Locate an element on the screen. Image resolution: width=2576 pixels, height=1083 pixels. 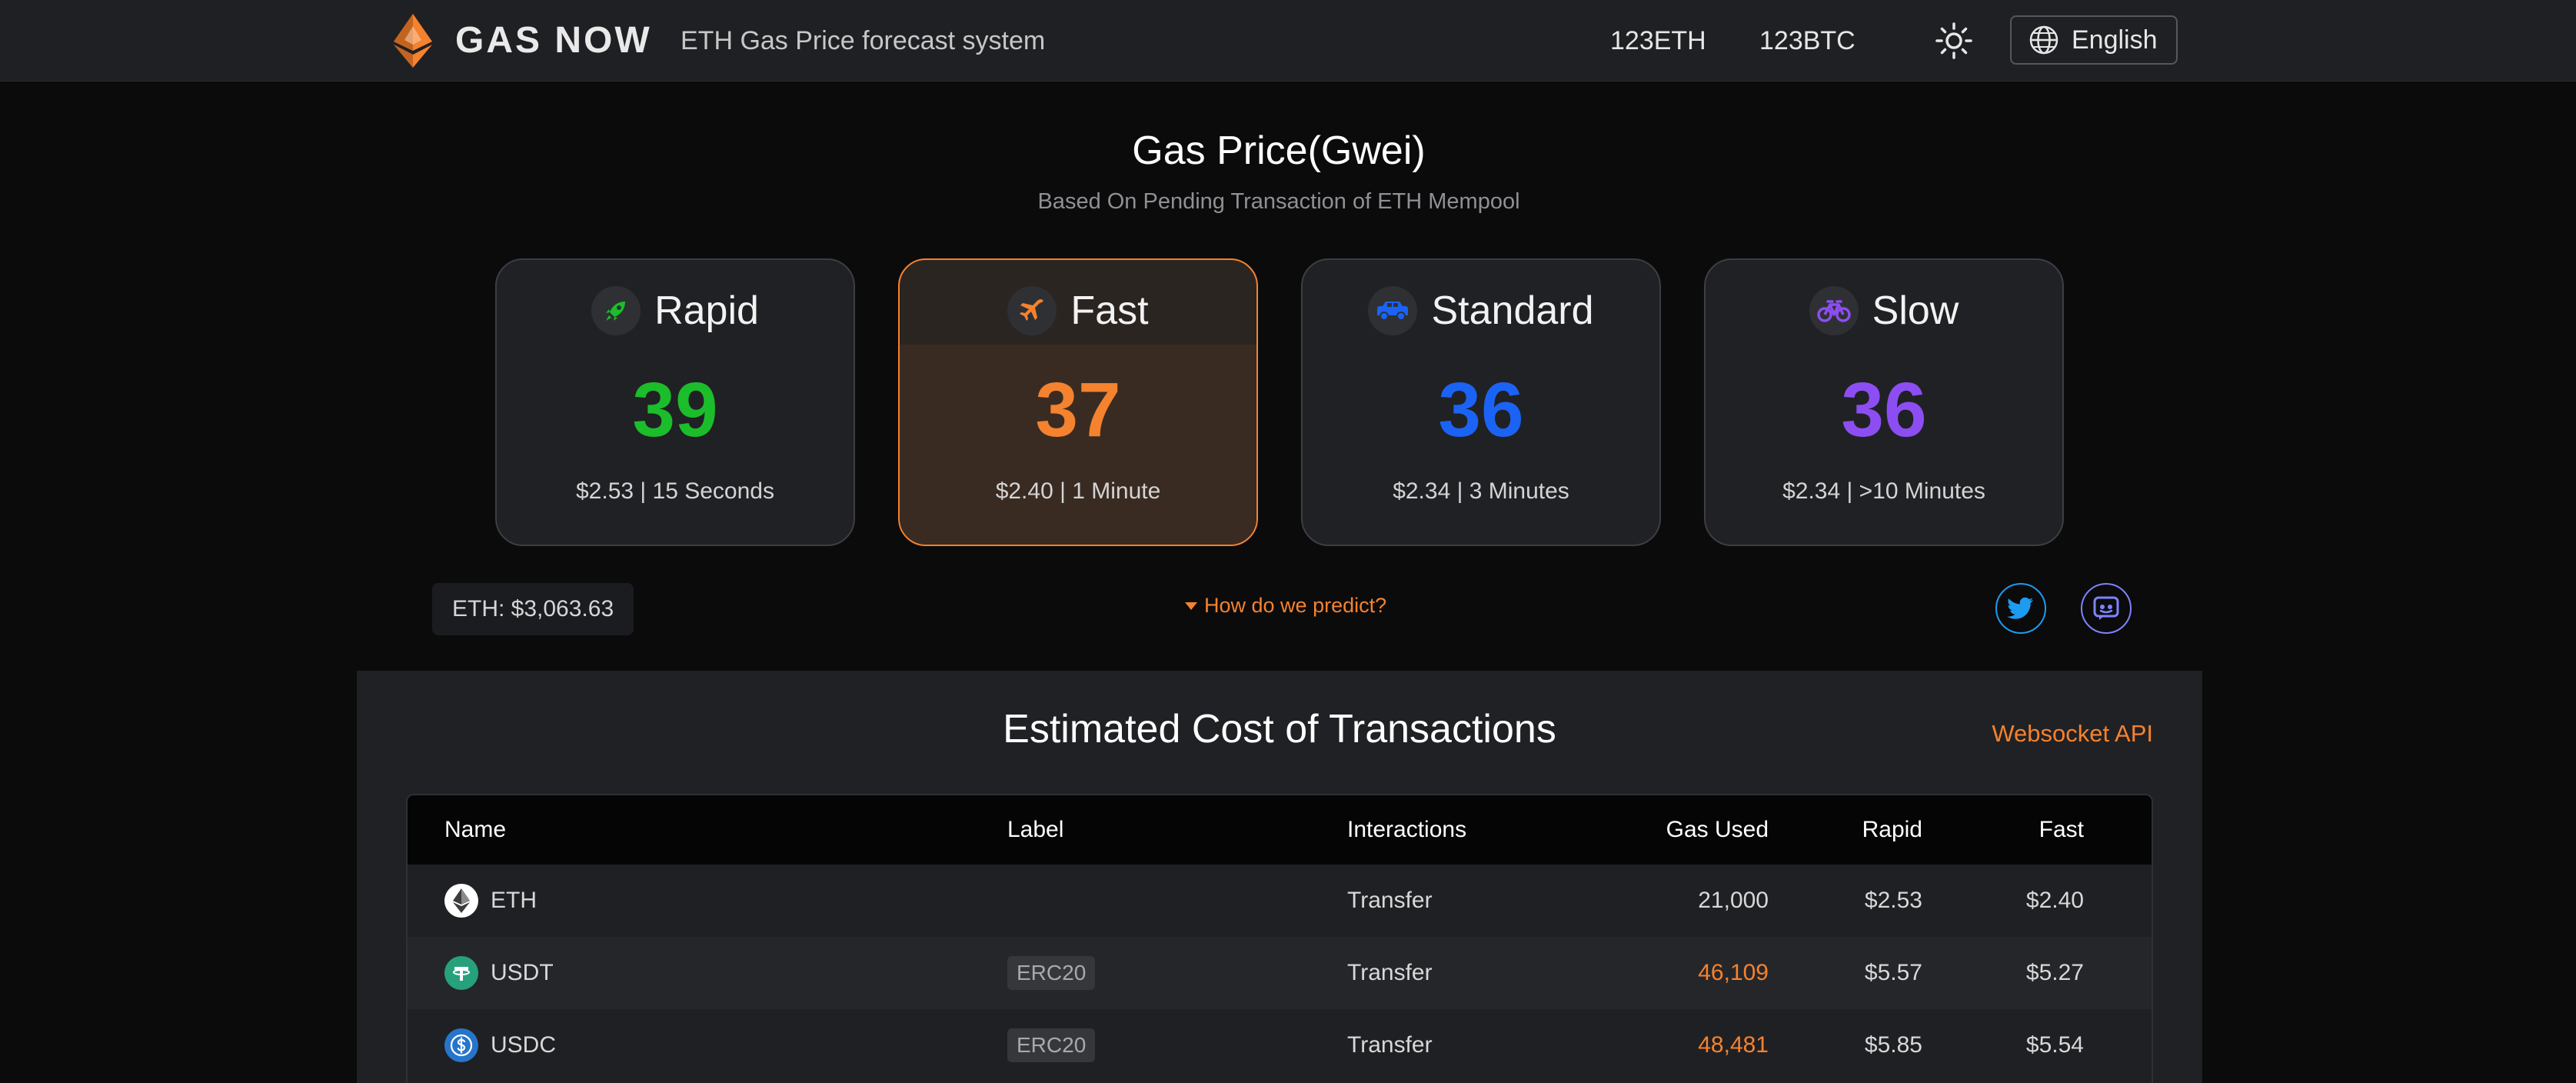
sun-icon is located at coordinates (1954, 41).